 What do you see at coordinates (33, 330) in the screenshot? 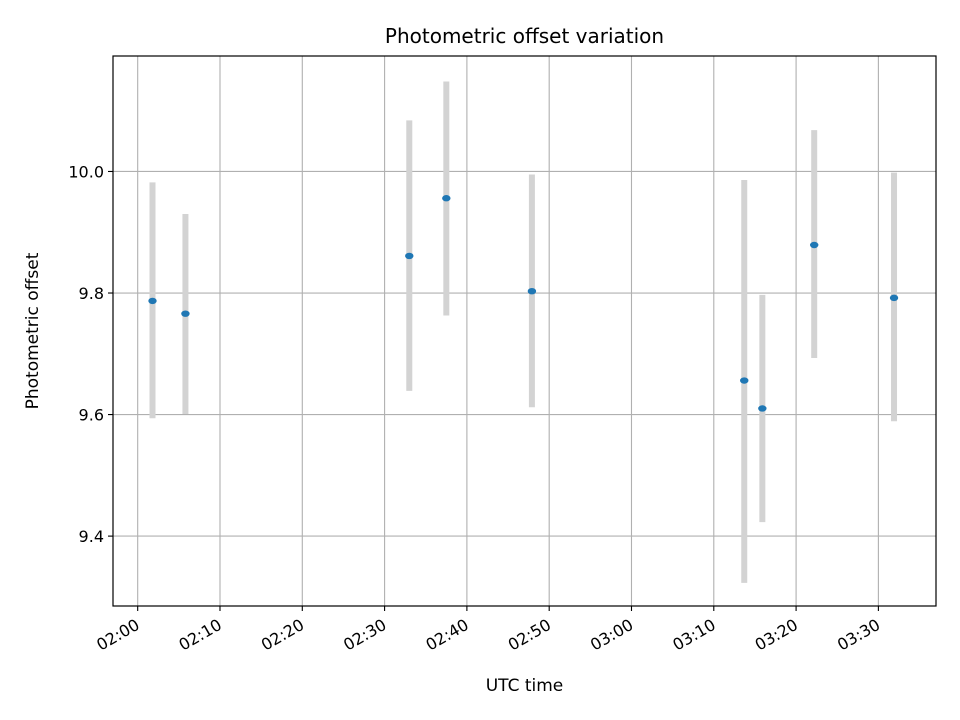
I see `y-axis-label: Photometric offset` at bounding box center [33, 330].